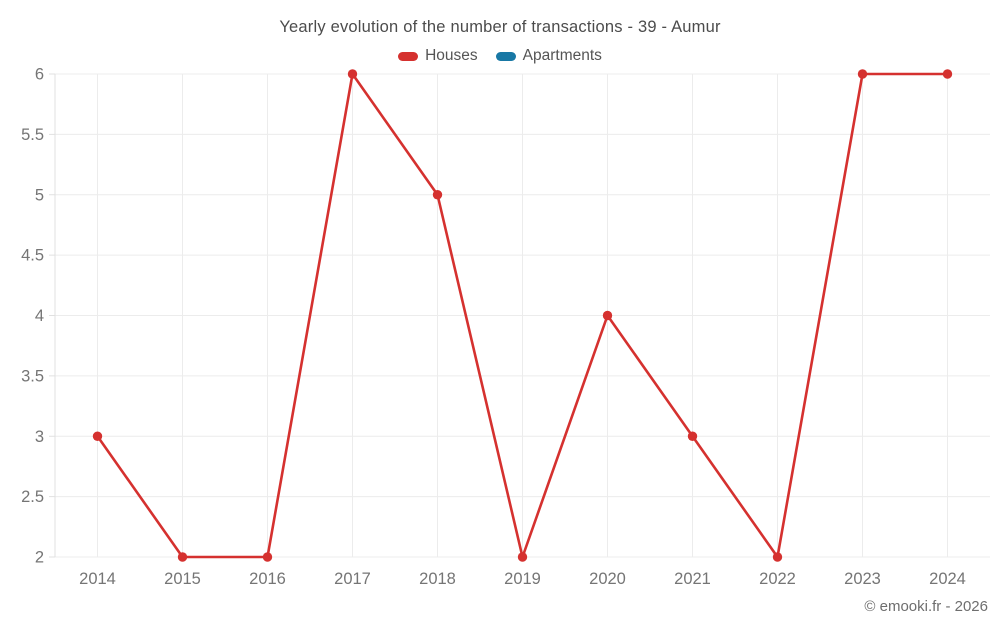  What do you see at coordinates (39, 437) in the screenshot?
I see `y-tick-label: 3` at bounding box center [39, 437].